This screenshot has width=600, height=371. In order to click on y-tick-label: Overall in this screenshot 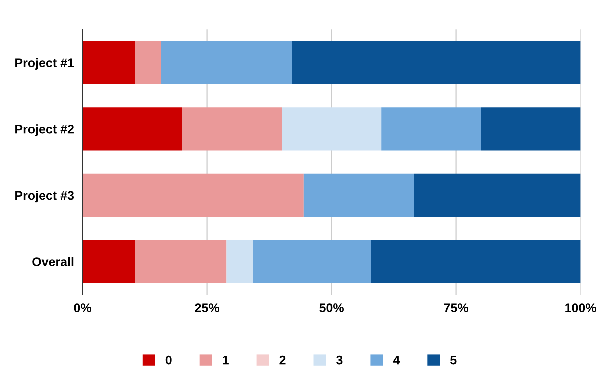, I will do `click(53, 261)`.